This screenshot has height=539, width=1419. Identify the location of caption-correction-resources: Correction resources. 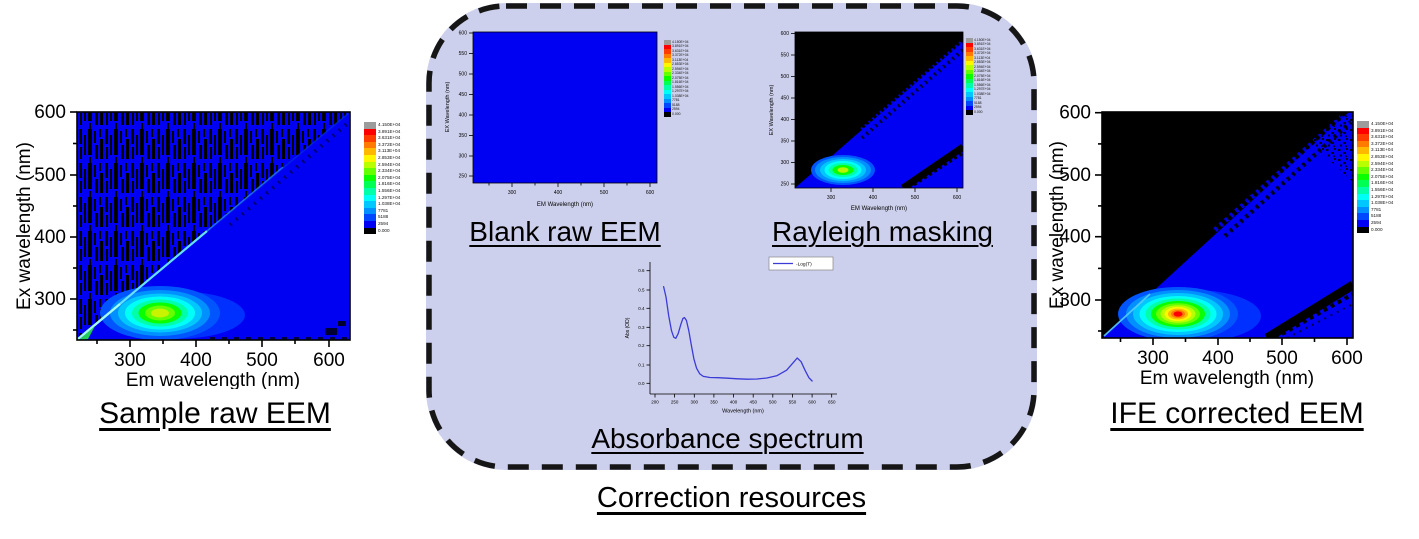
(731, 498).